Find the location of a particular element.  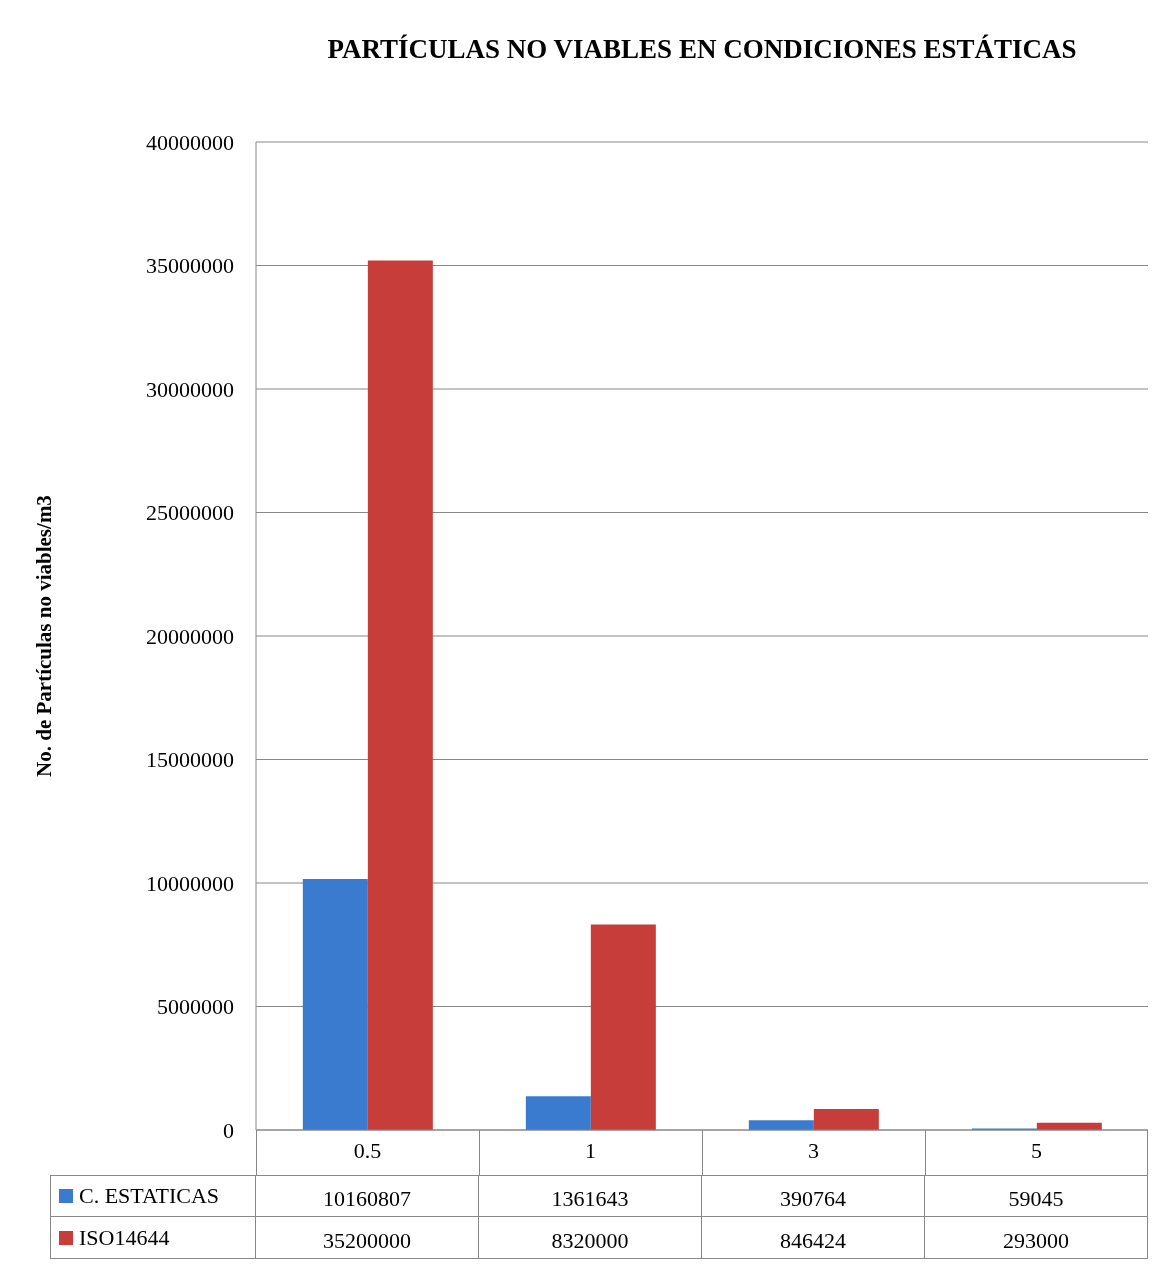

y-tick-label: 35000000 is located at coordinates (190, 266).